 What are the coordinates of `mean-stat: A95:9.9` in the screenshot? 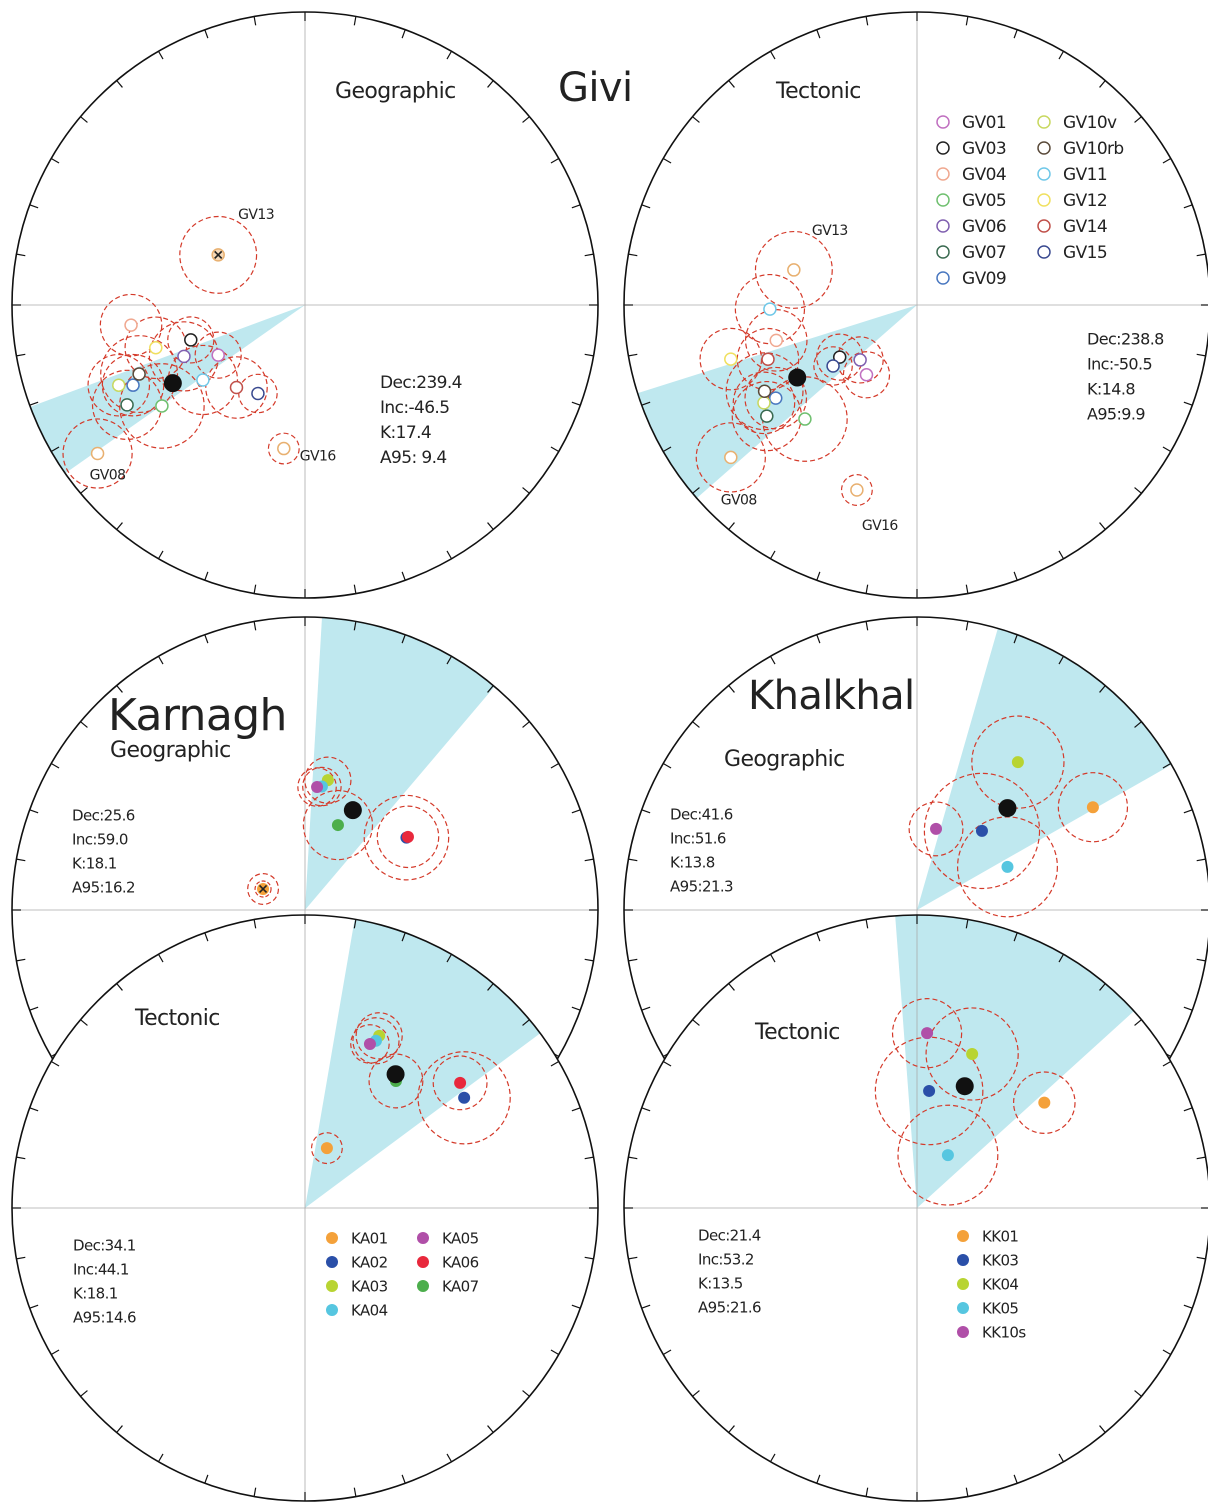 It's located at (1116, 414).